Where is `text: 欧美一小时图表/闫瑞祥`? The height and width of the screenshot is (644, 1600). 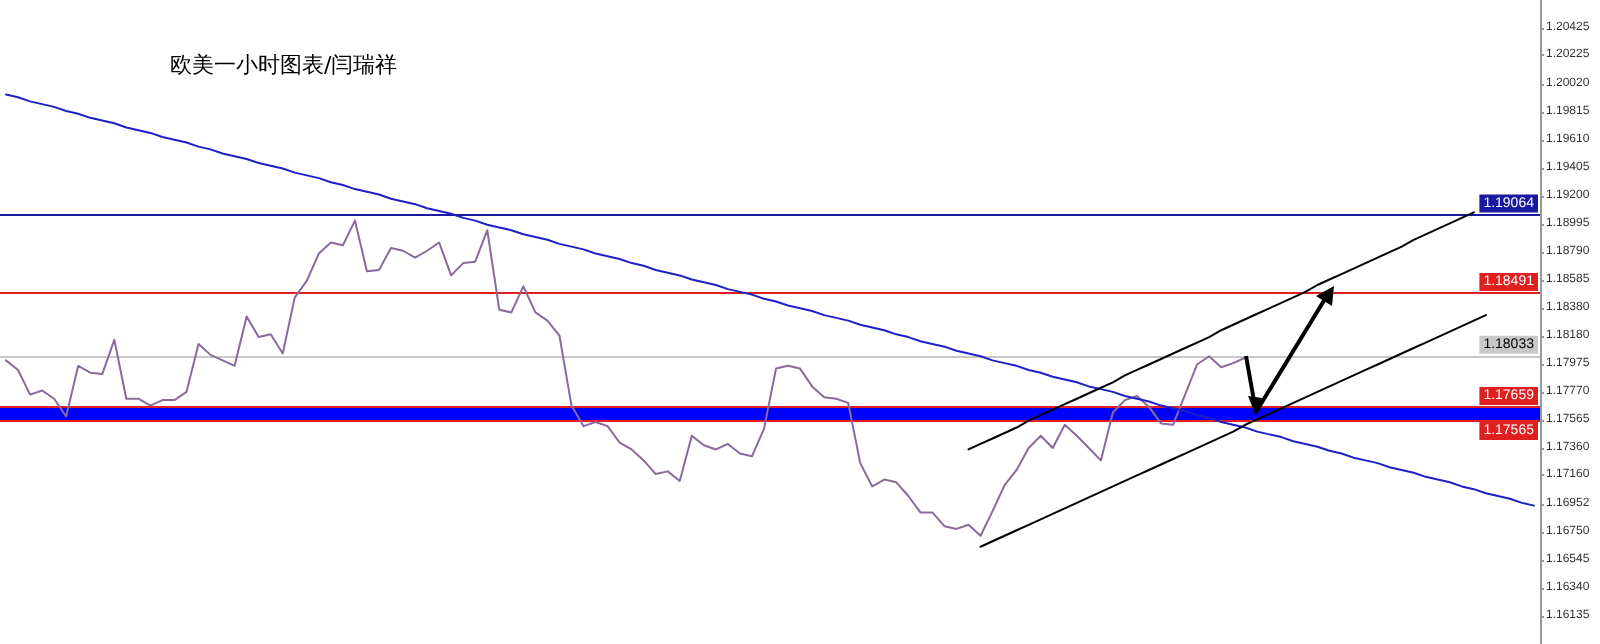 text: 欧美一小时图表/闫瑞祥 is located at coordinates (284, 65).